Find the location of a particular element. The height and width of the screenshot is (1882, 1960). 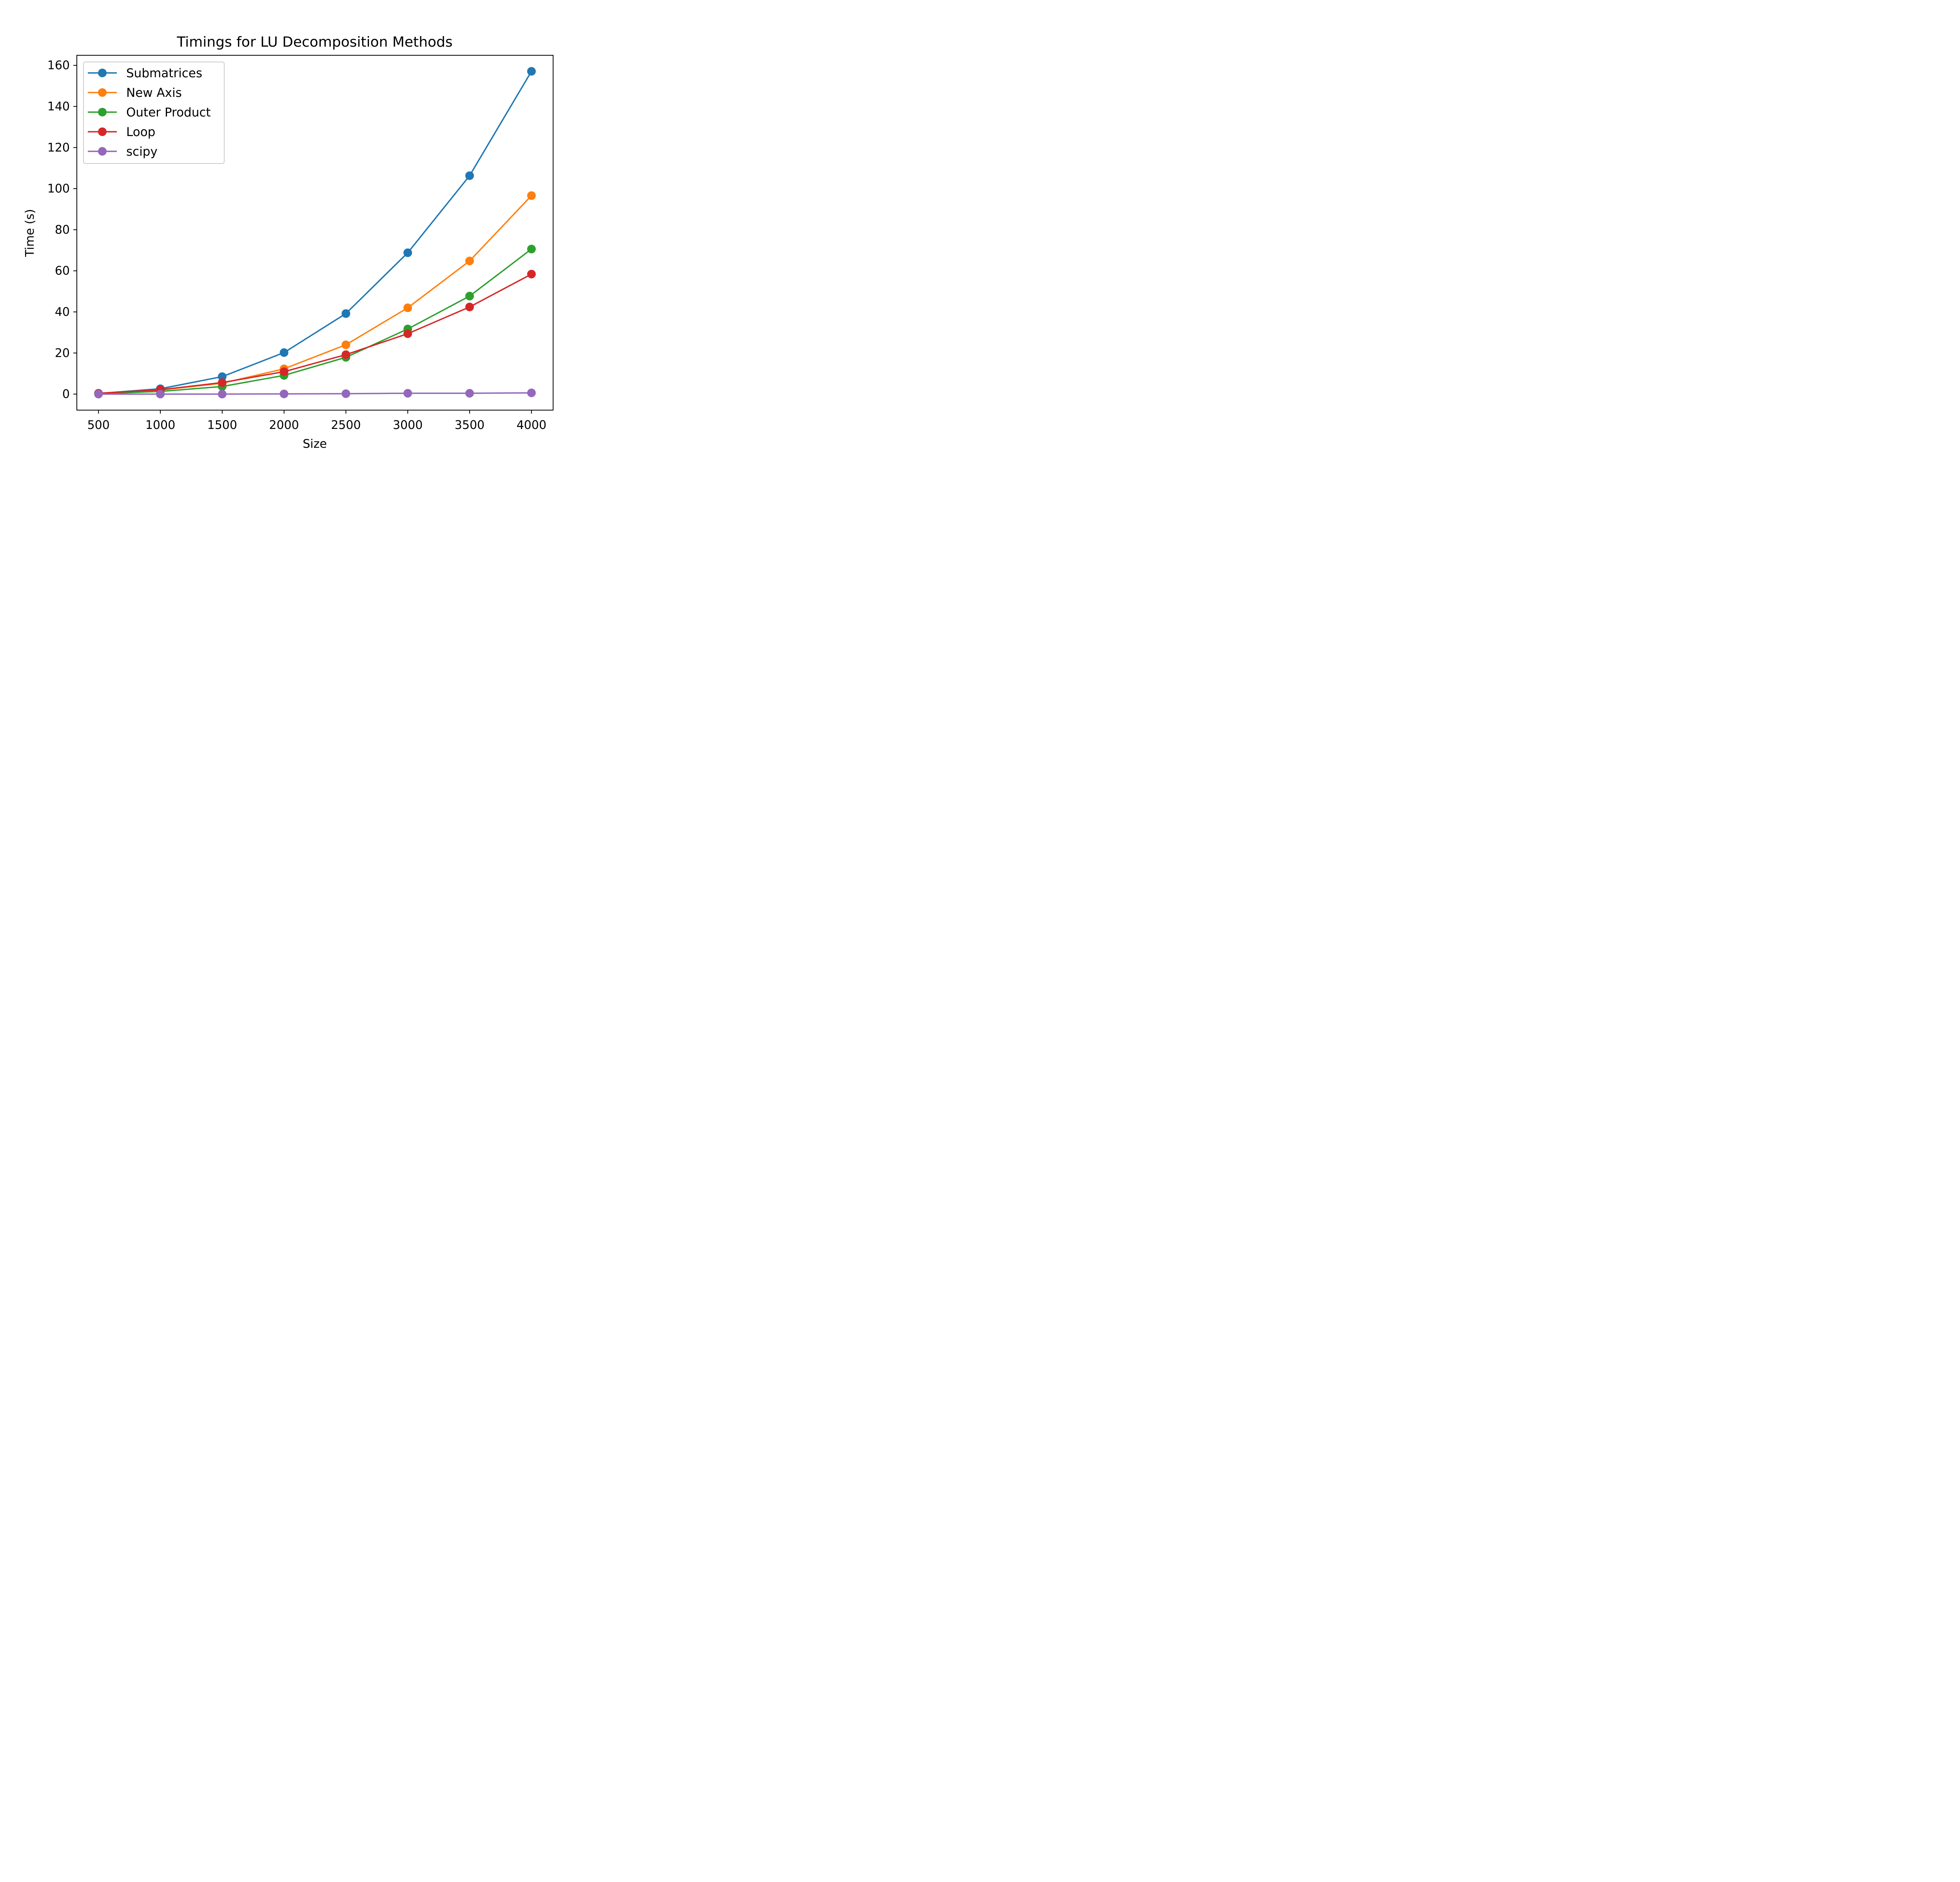

y-tick-label: 160 is located at coordinates (59, 66).